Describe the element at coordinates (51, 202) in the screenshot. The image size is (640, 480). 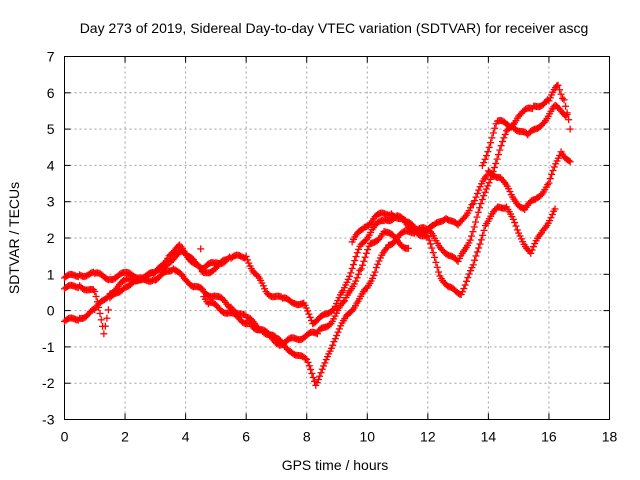
I see `y-tick-label: 3` at that location.